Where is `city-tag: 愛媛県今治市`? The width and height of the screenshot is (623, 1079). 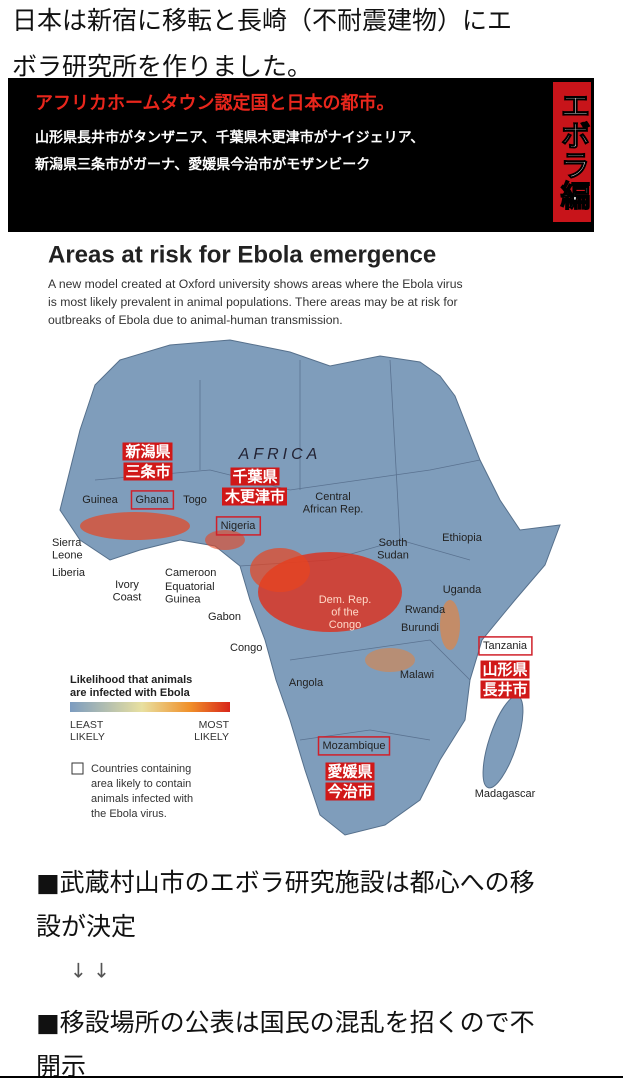
city-tag: 愛媛県今治市 is located at coordinates (350, 781).